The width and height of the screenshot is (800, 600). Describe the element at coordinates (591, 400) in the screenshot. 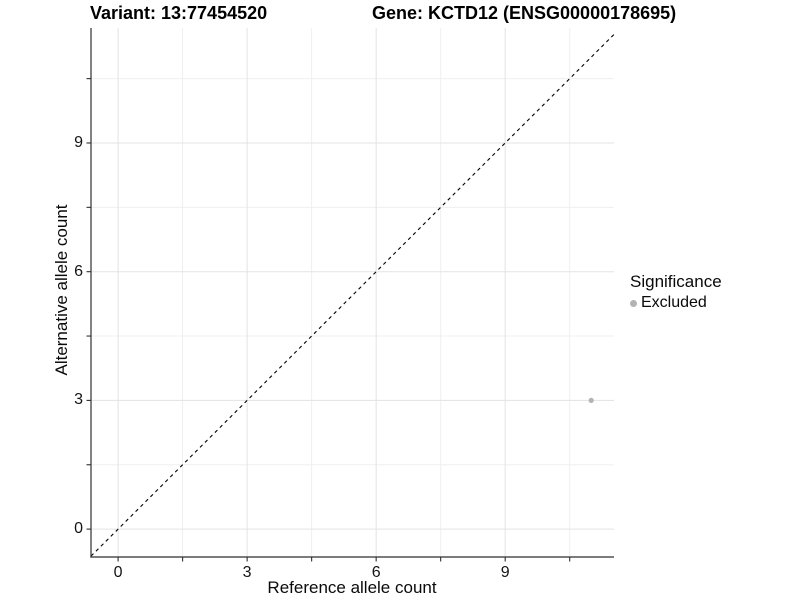

I see `data-point` at that location.